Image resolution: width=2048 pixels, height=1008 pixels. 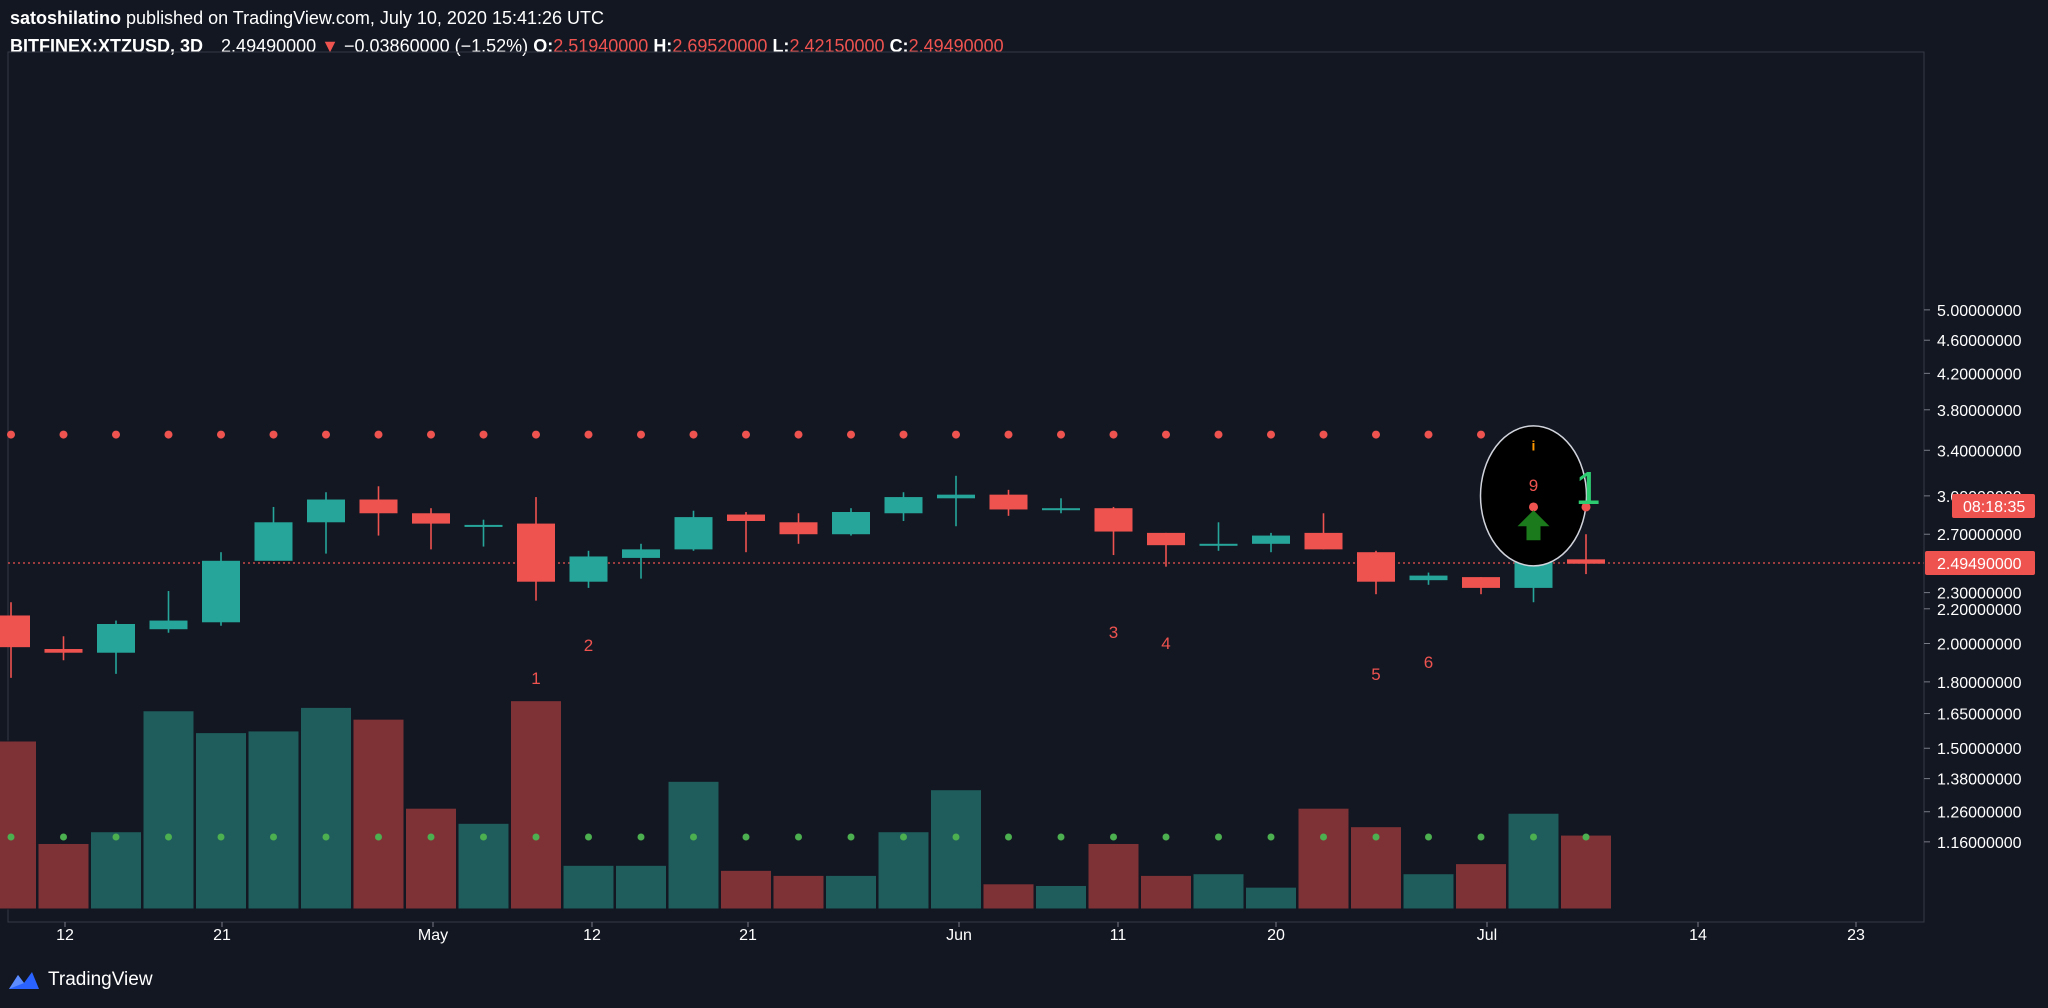 I want to click on high-label: H:, so click(x=663, y=46).